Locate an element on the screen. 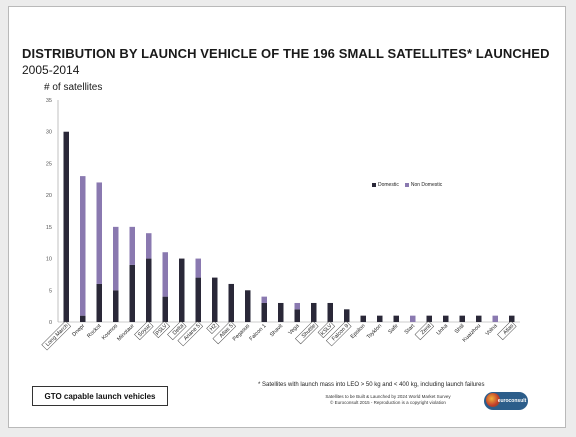  x-tick-label: H2 is located at coordinates (213, 327).